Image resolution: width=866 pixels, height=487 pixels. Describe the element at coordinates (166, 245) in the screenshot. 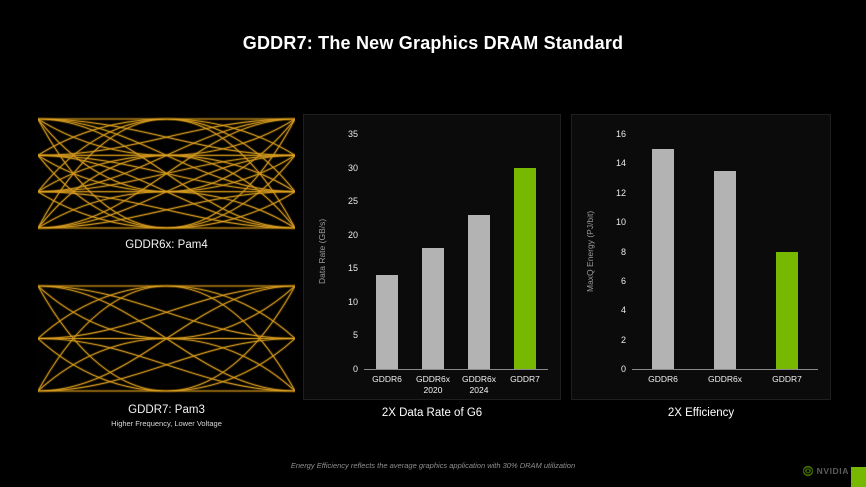

I see `eye-diagram-pam4-label: GDDR6x: Pam4` at that location.